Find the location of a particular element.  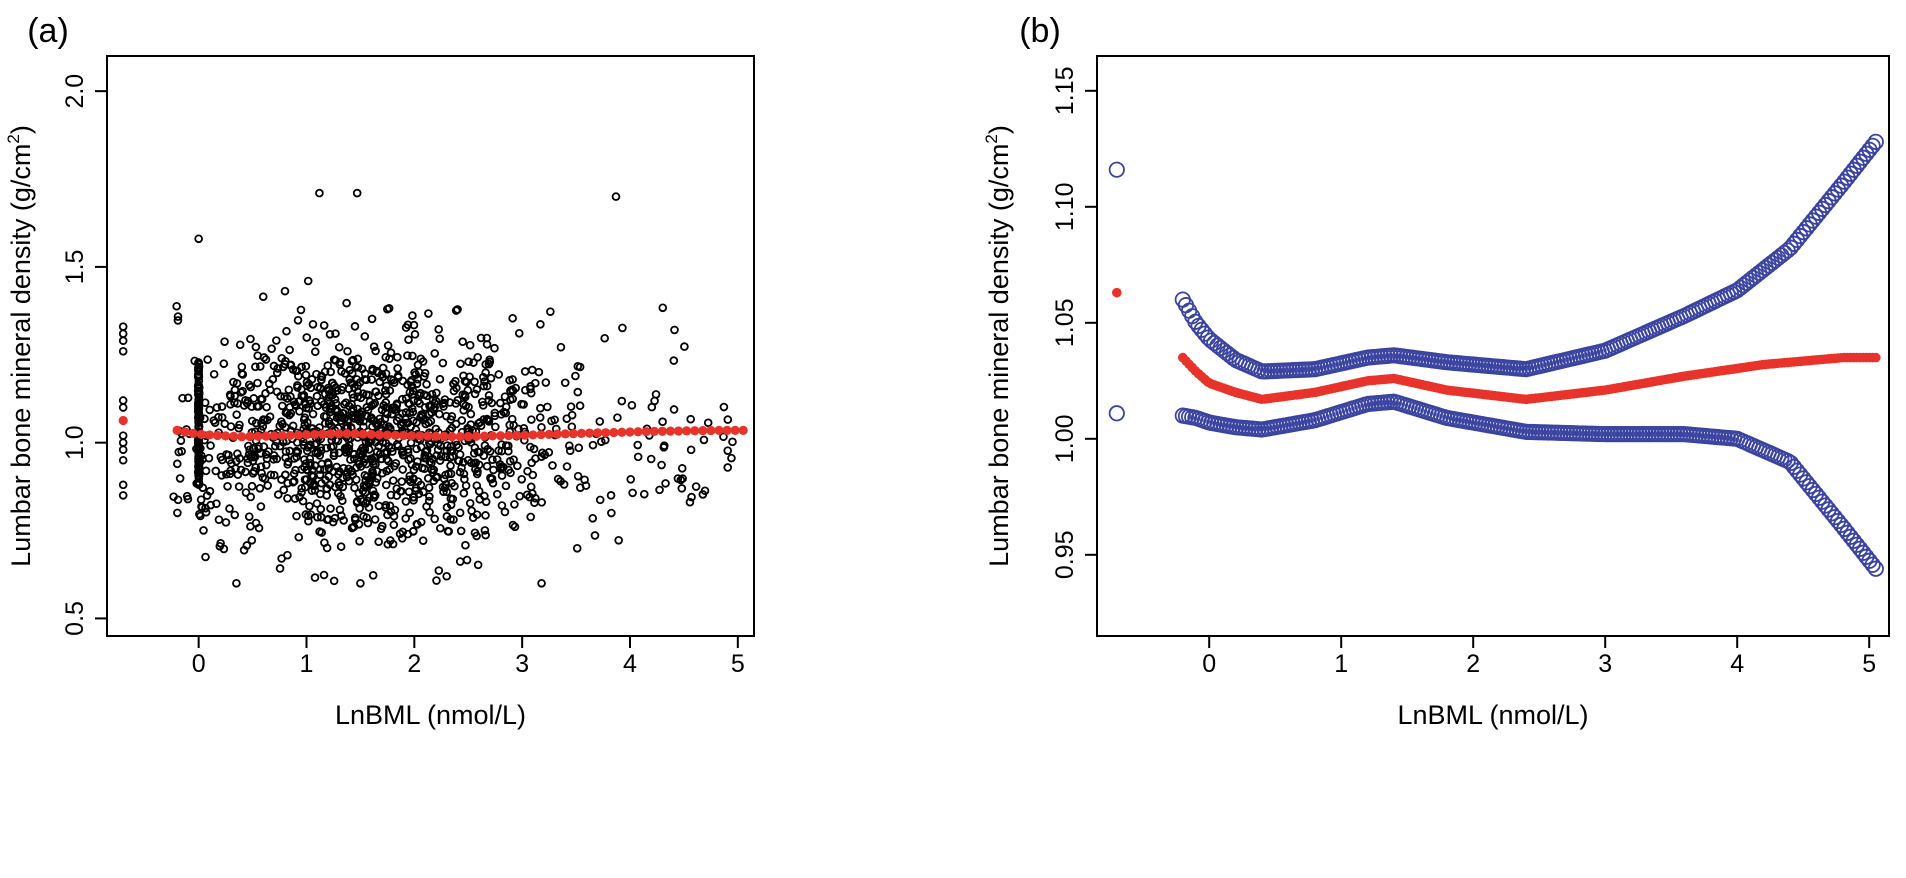

series-observations is located at coordinates (427, 388).